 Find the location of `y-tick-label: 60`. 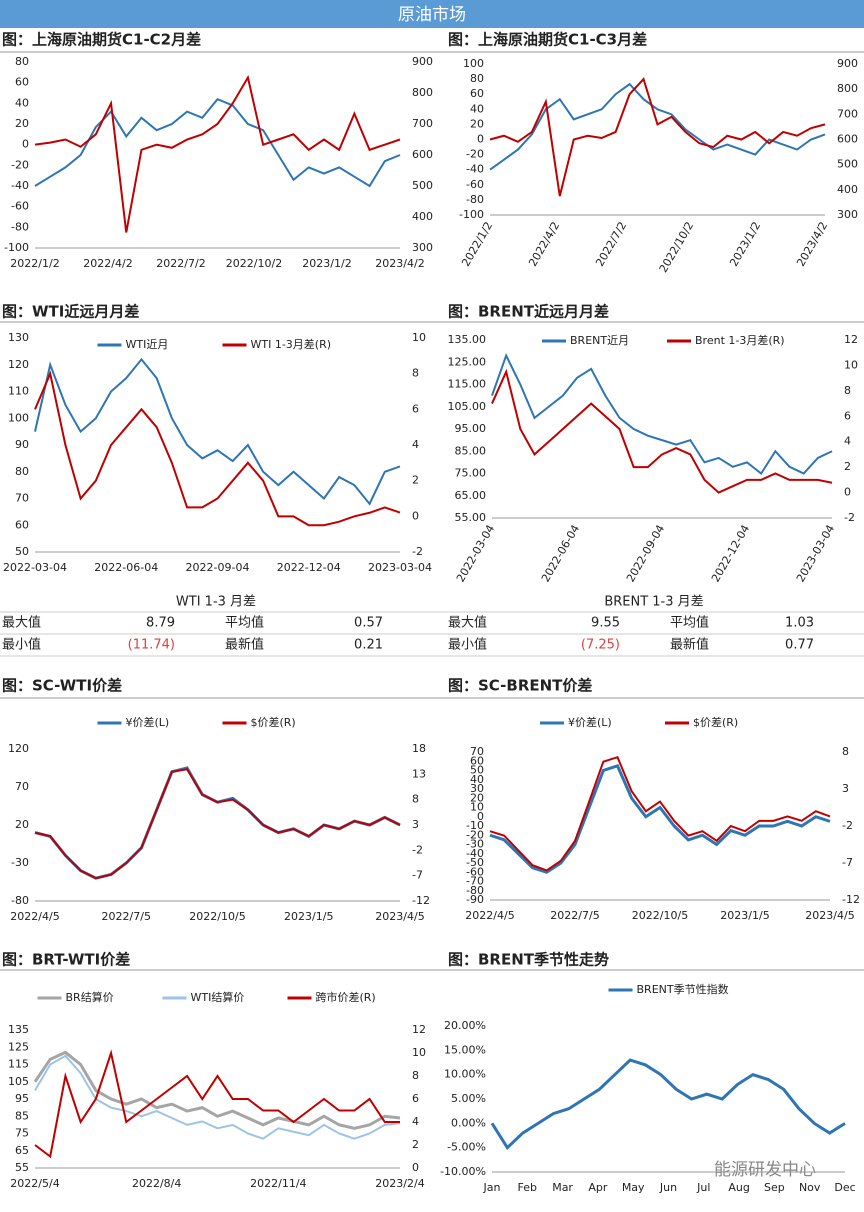

y-tick-label: 60 is located at coordinates (22, 524).